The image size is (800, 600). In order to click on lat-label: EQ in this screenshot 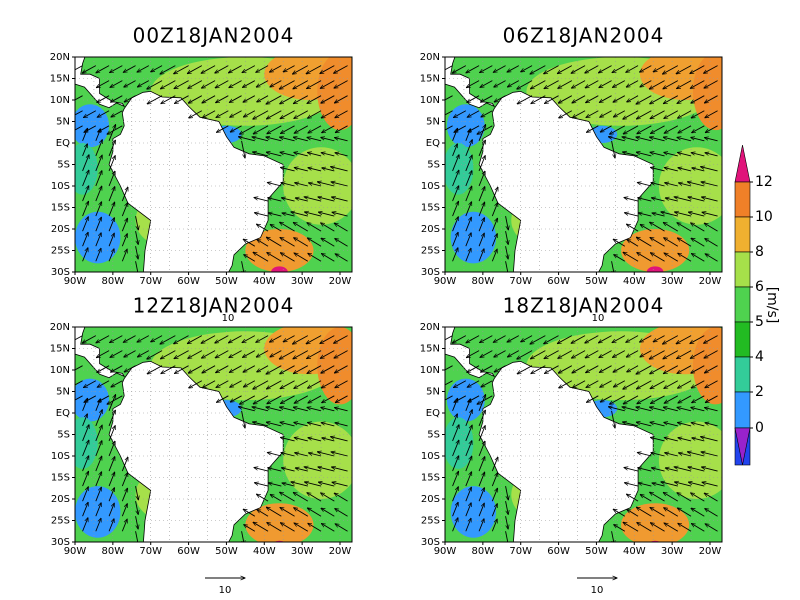, I will do `click(63, 413)`.